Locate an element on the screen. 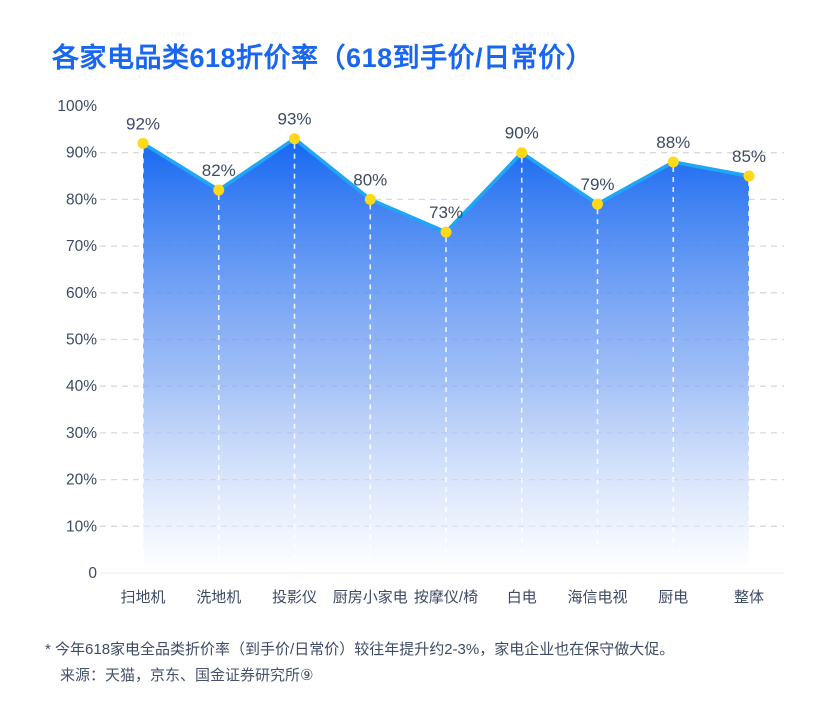 This screenshot has height=706, width=838. data-point-label: 88% is located at coordinates (673, 142).